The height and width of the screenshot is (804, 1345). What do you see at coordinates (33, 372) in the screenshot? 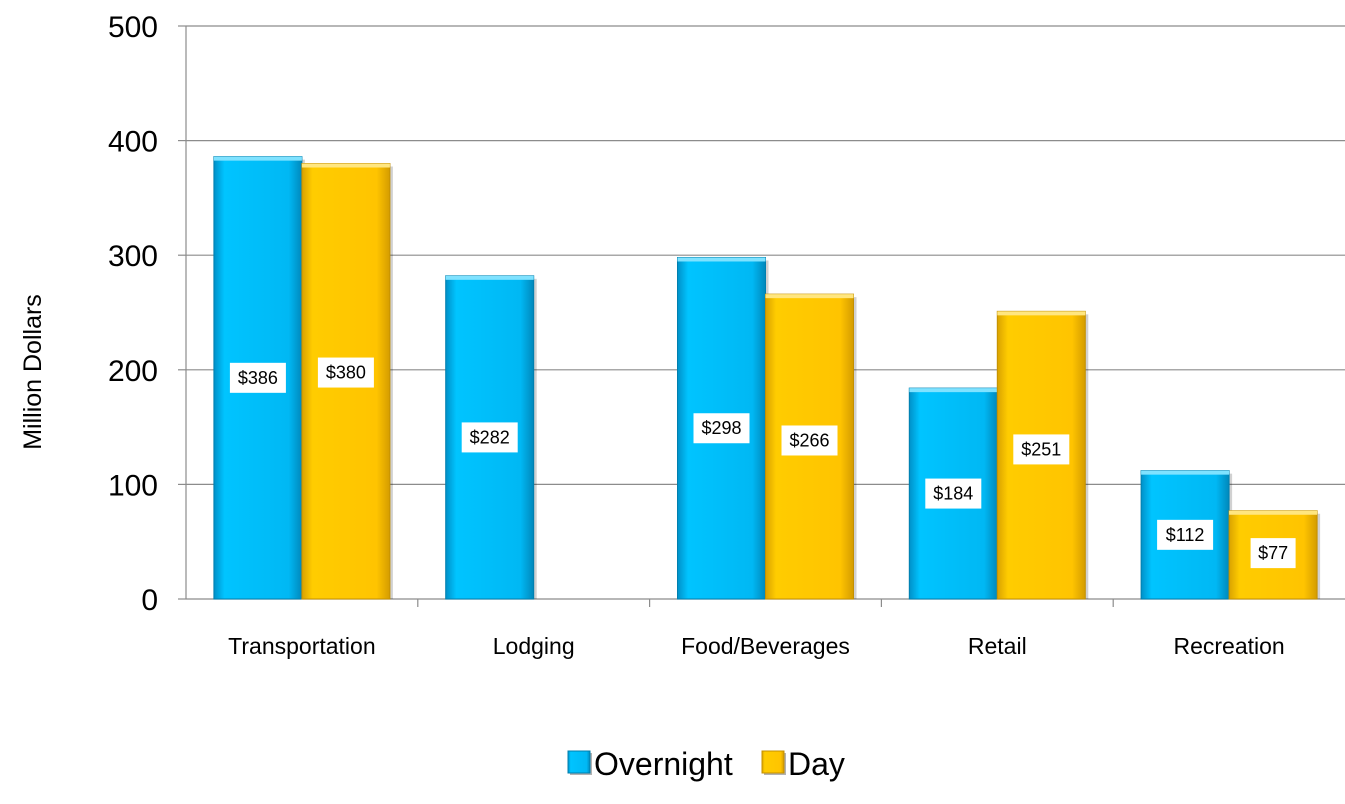
I see `y-axis-title: Million Dollars` at bounding box center [33, 372].